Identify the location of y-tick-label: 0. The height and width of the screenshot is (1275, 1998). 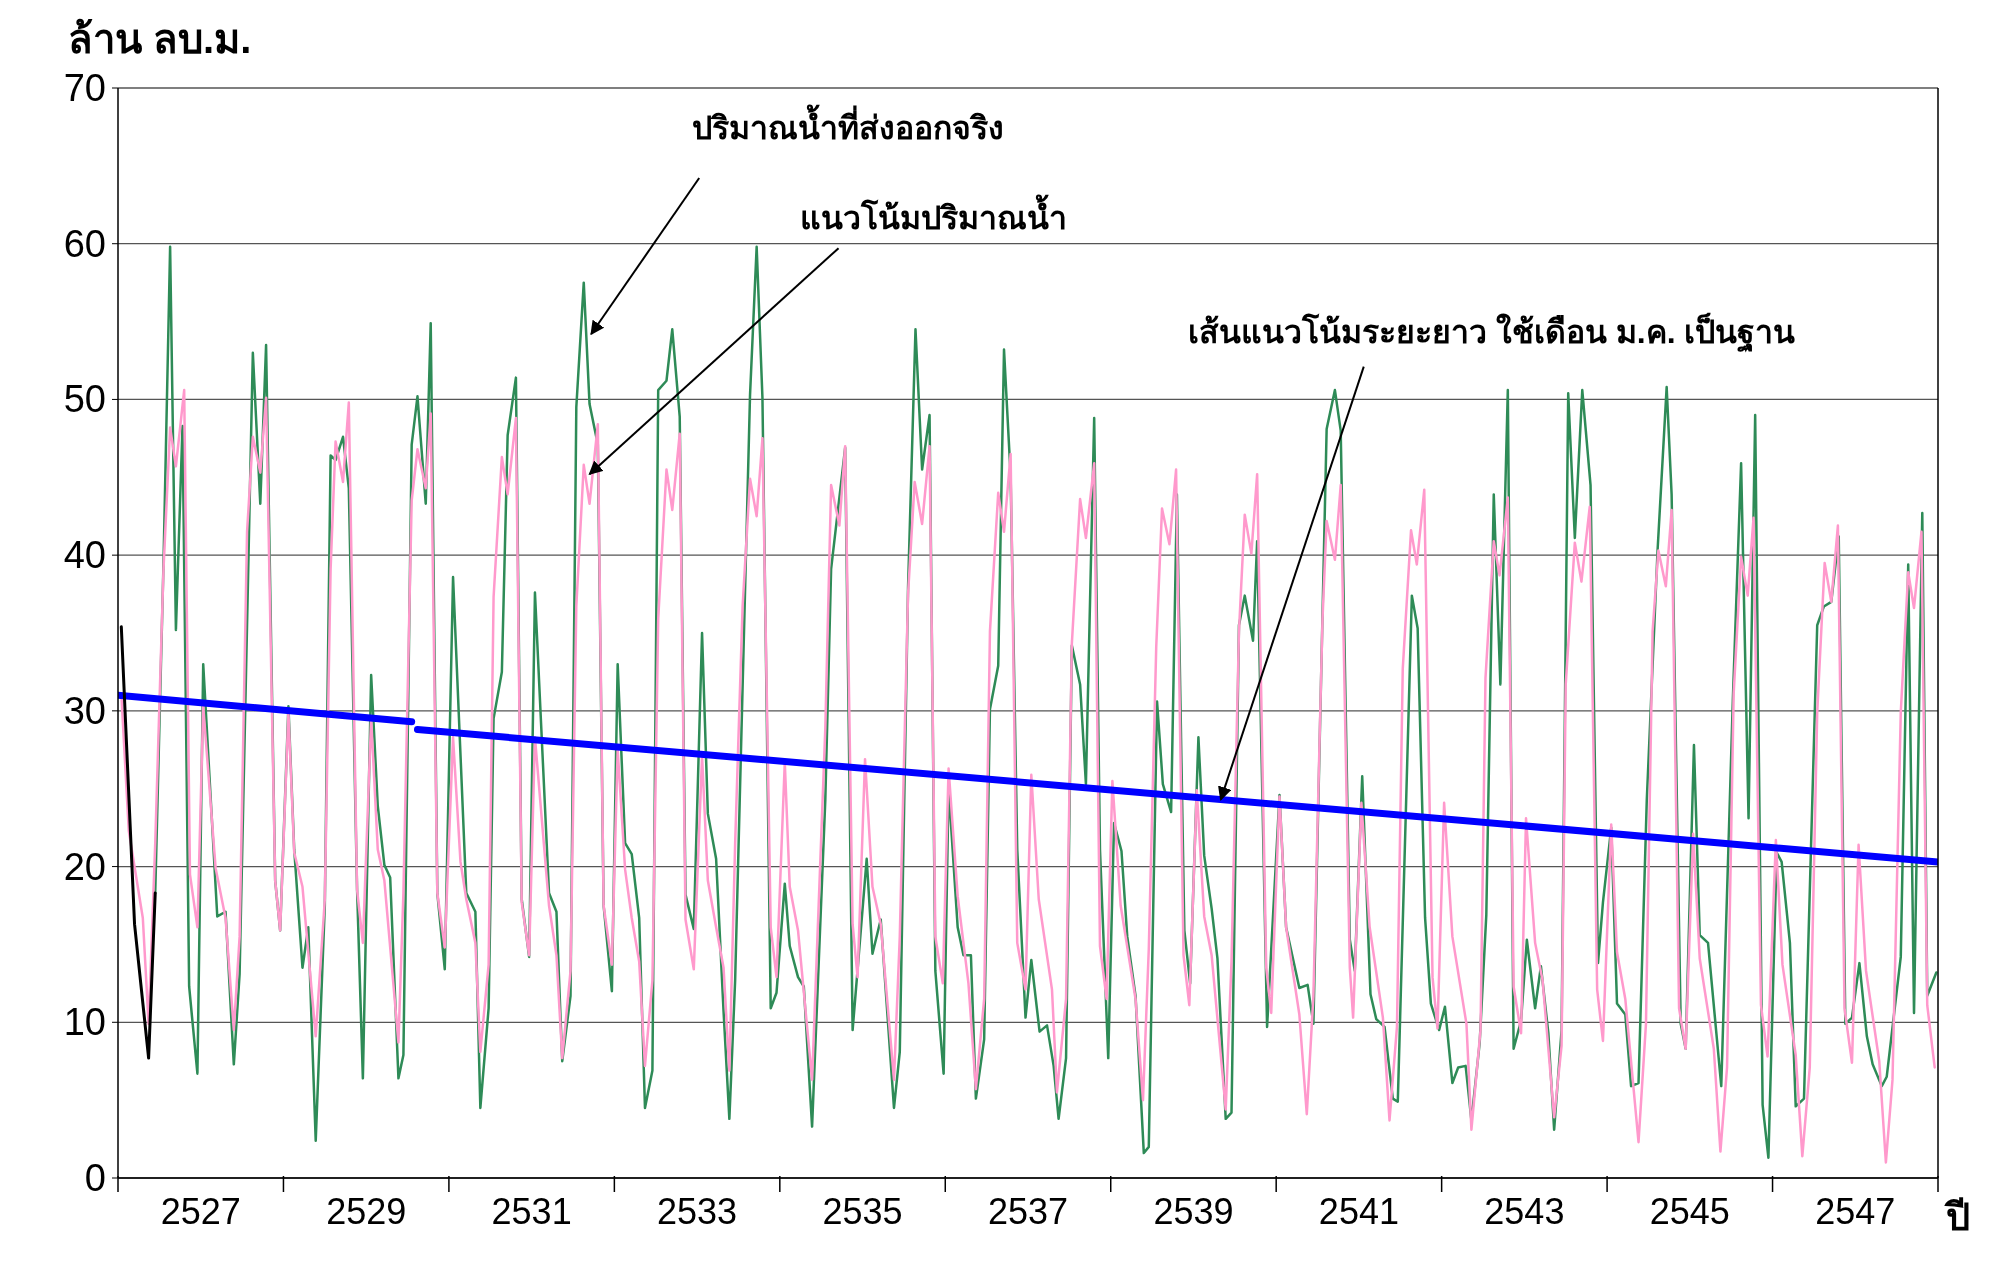
(95, 1178).